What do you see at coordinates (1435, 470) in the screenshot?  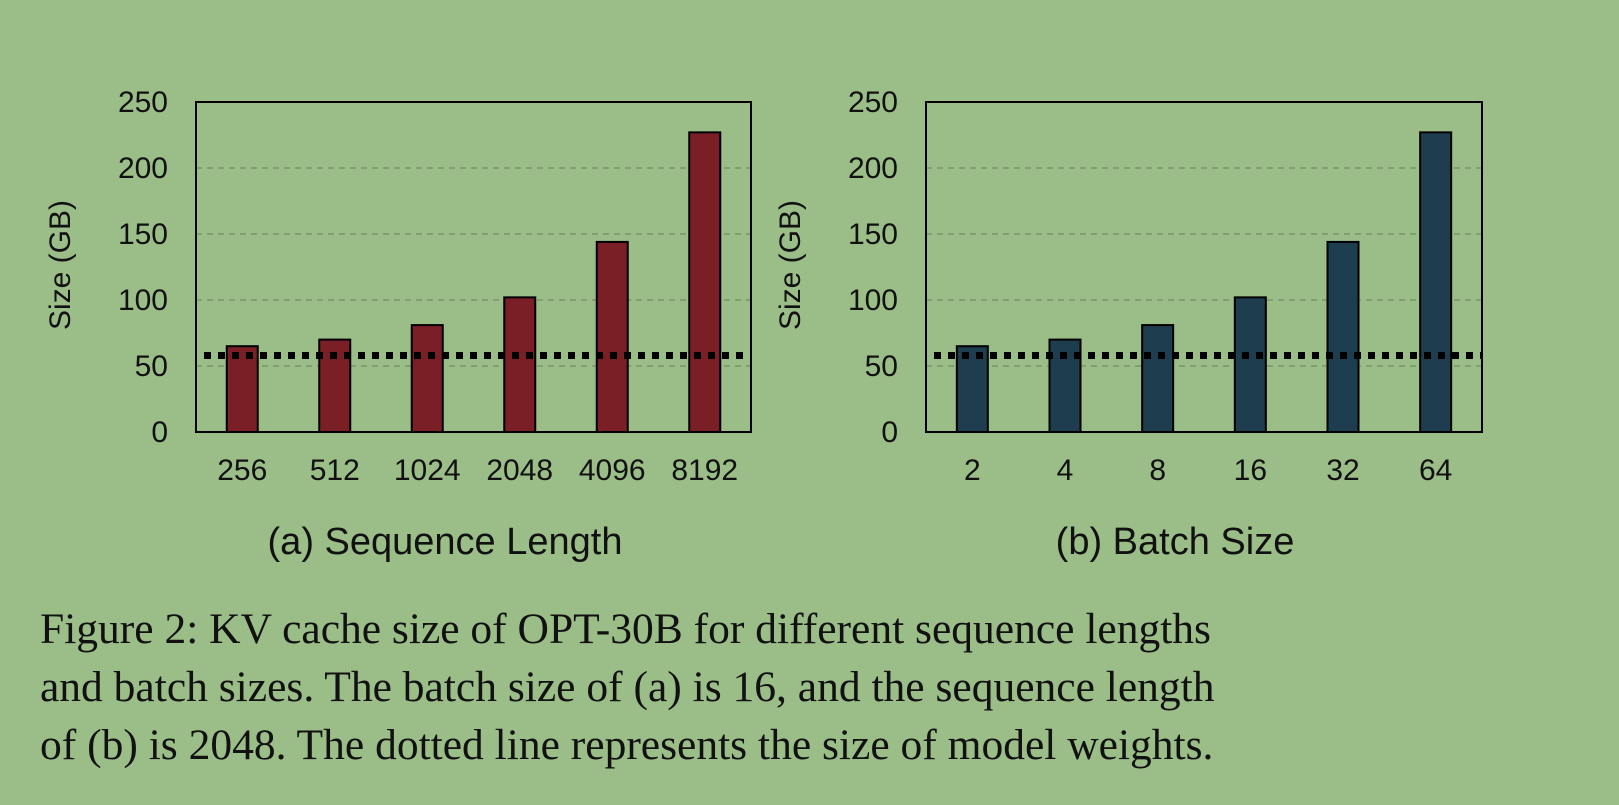 I see `x-tick-label: 64` at bounding box center [1435, 470].